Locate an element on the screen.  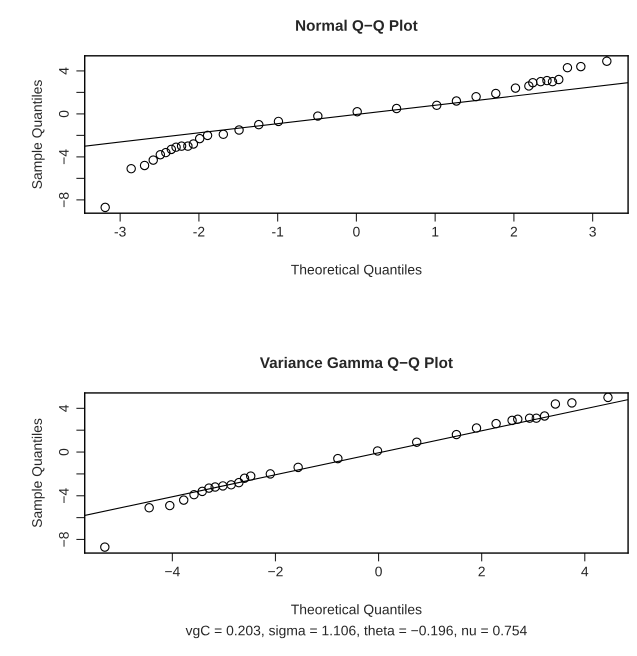
x-tick-label: 3 is located at coordinates (592, 231).